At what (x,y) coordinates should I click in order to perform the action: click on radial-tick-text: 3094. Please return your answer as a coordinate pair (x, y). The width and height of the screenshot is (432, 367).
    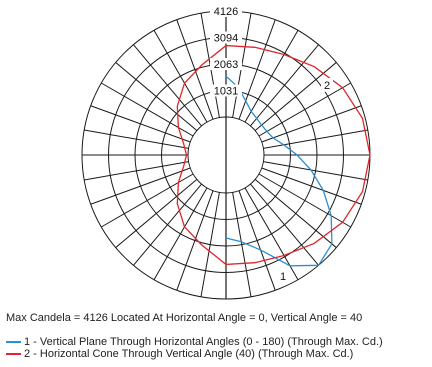
    Looking at the image, I should click on (226, 38).